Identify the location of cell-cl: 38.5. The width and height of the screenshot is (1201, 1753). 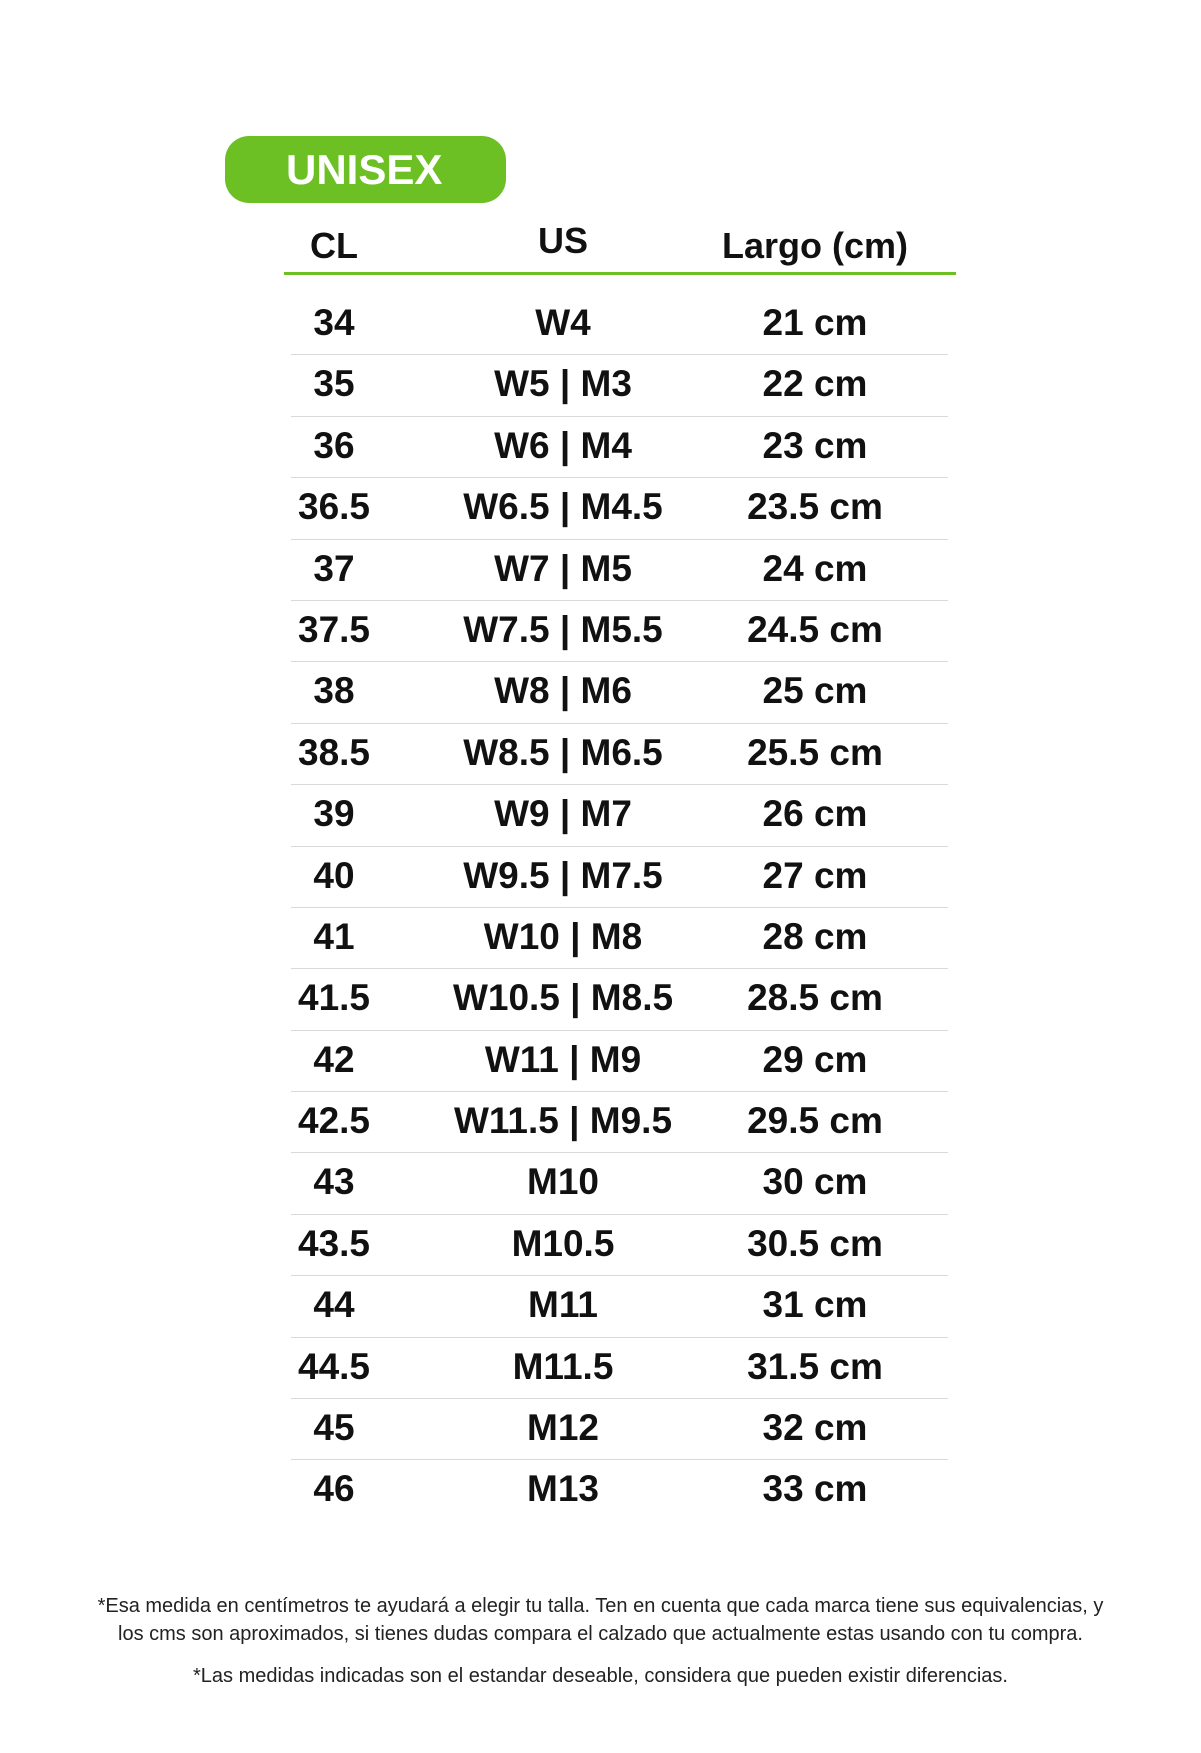
(334, 752).